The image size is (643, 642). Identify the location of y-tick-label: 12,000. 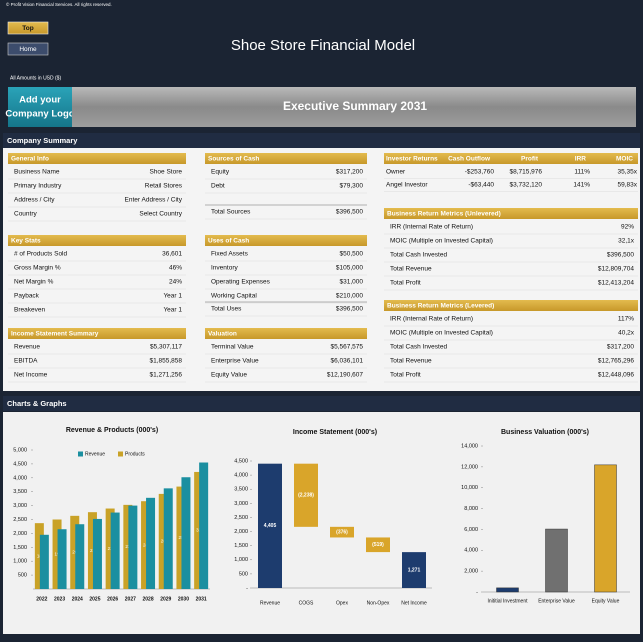
(469, 467).